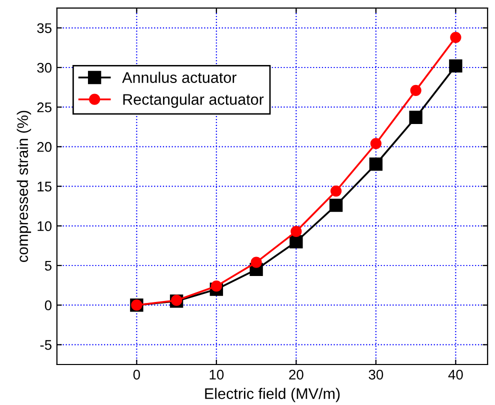  What do you see at coordinates (45, 187) in the screenshot?
I see `y-tick-label: 15` at bounding box center [45, 187].